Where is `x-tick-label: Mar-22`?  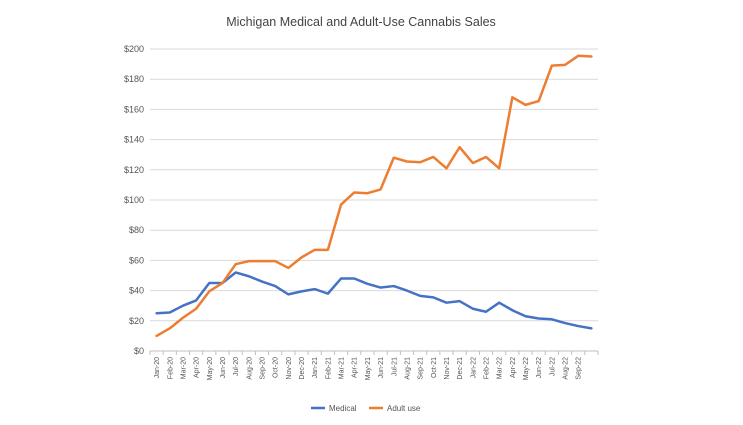 x-tick-label: Mar-22 is located at coordinates (500, 368).